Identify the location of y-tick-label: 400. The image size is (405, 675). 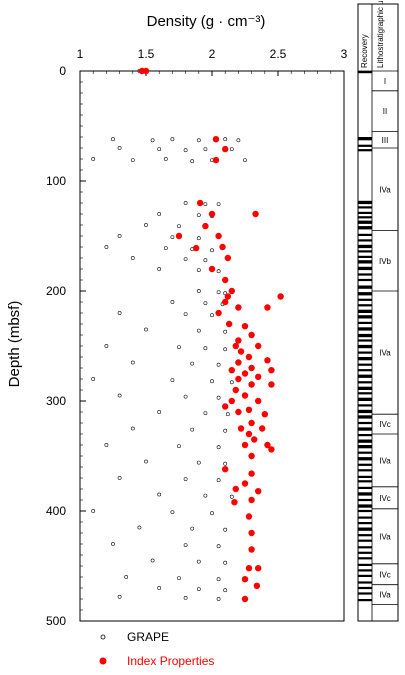
(56, 511).